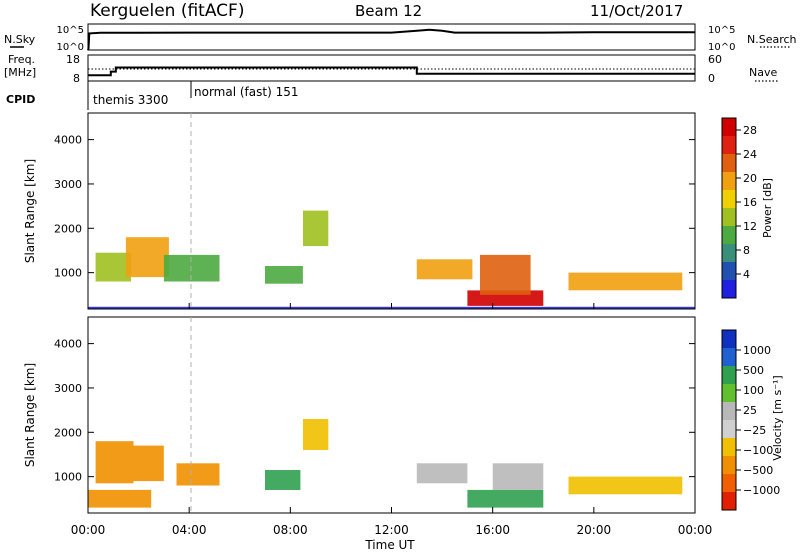 The width and height of the screenshot is (800, 558). I want to click on cpid-label: CPID, so click(20, 99).